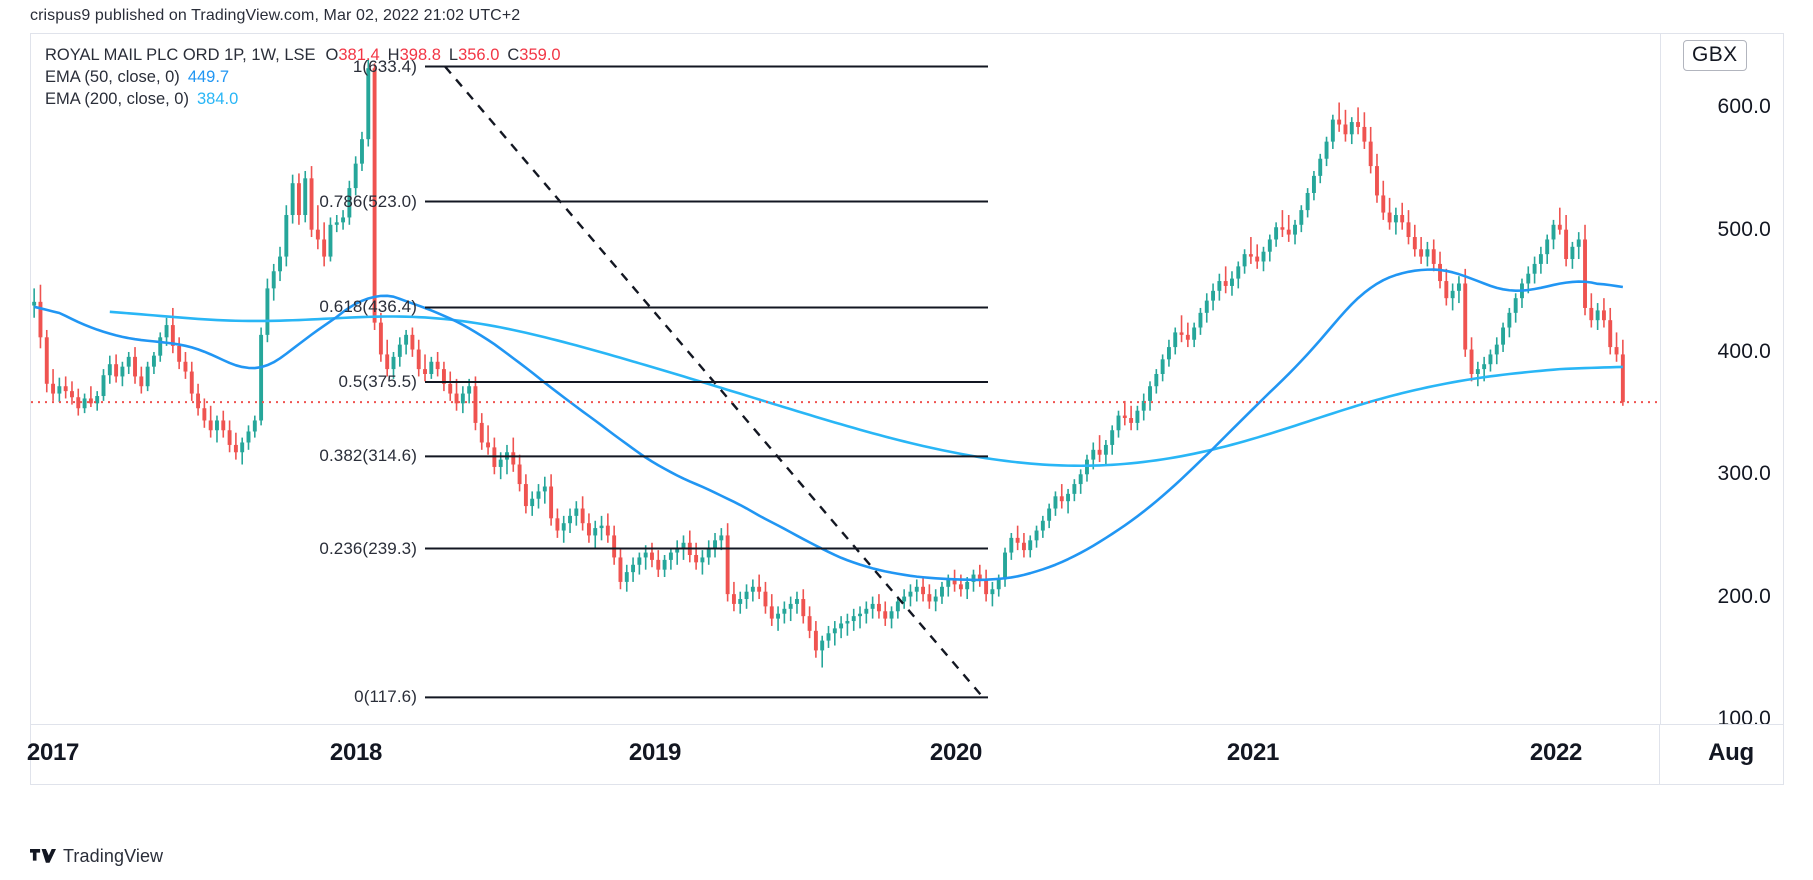 This screenshot has width=1813, height=880. What do you see at coordinates (356, 752) in the screenshot?
I see `time-tick-2018: 2018` at bounding box center [356, 752].